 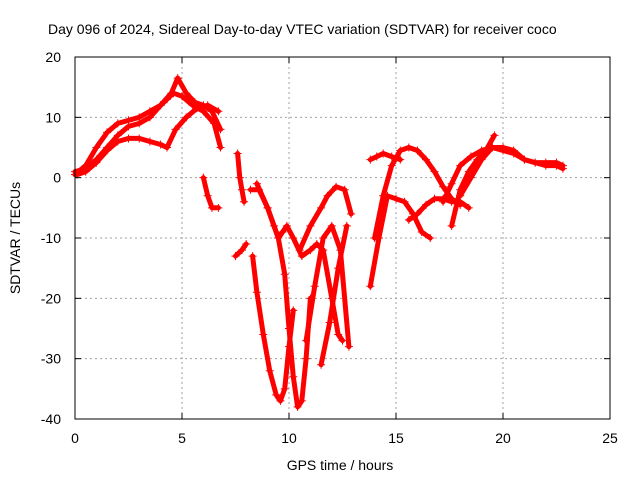 I want to click on y-tick-label: -30, so click(x=51, y=359).